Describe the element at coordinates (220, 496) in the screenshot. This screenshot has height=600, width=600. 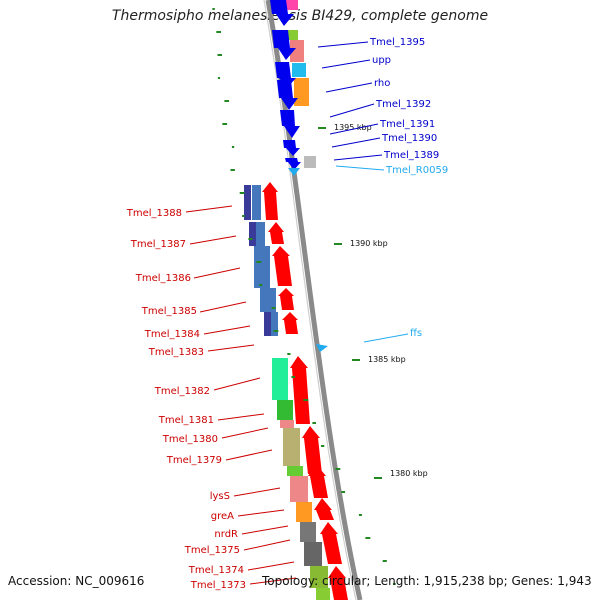
I see `gene-label: lysS` at that location.